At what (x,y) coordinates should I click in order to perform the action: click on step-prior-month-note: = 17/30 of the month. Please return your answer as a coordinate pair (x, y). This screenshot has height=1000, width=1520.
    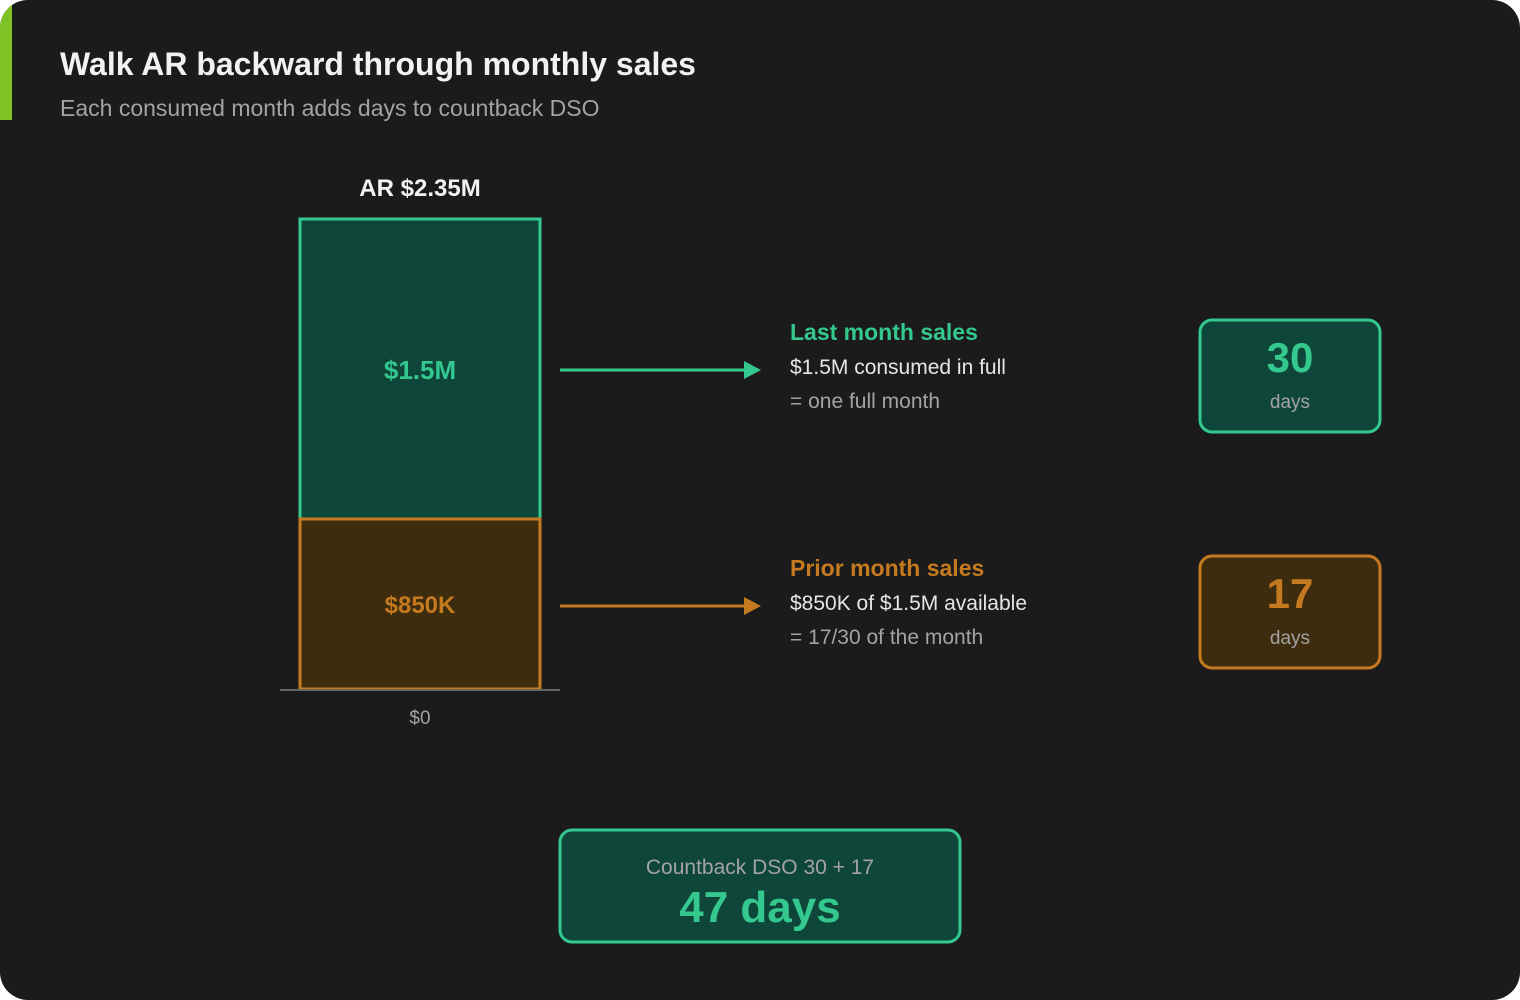
    Looking at the image, I should click on (886, 637).